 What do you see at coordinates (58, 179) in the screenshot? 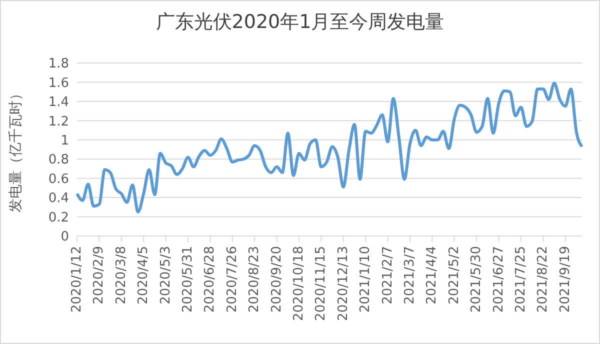
I see `y-tick-label: 0.6` at bounding box center [58, 179].